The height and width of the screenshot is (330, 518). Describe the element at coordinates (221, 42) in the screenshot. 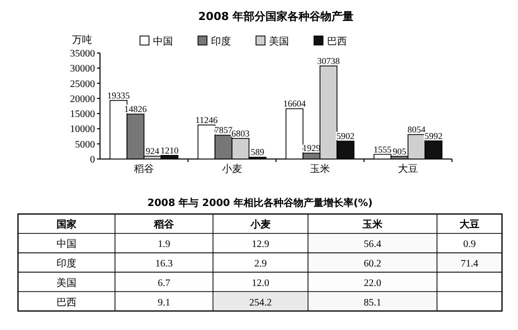

I see `legend-label: 印度` at that location.